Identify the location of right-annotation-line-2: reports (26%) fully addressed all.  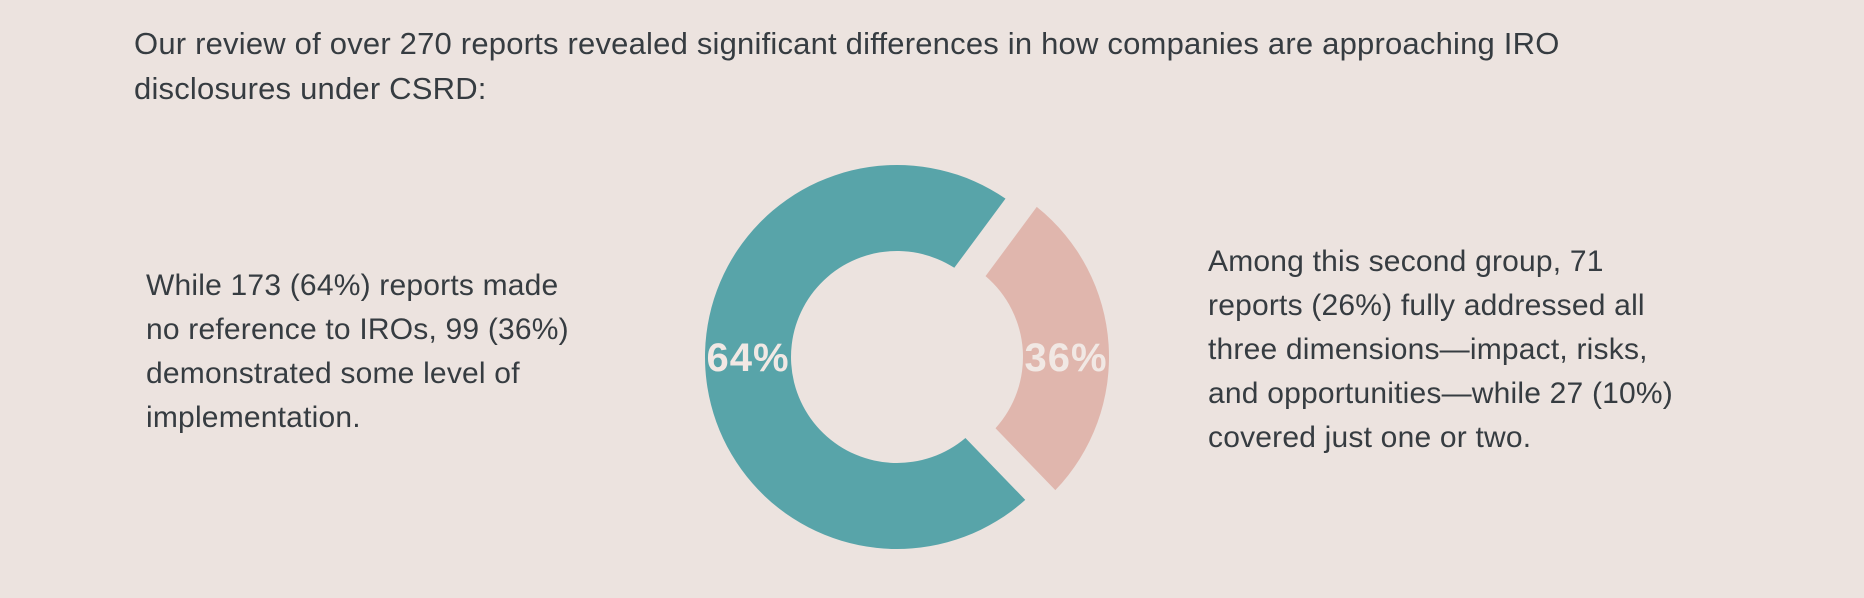
(1426, 305).